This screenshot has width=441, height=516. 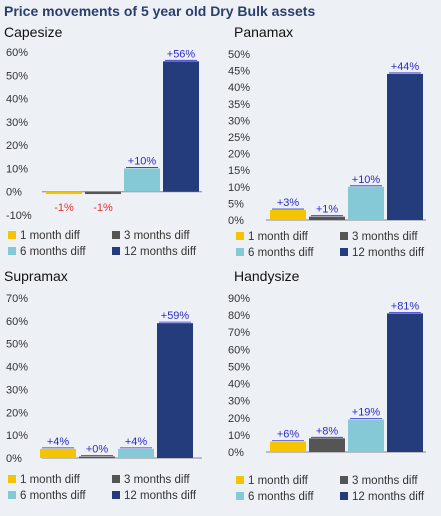 What do you see at coordinates (327, 431) in the screenshot?
I see `data-label: +8%` at bounding box center [327, 431].